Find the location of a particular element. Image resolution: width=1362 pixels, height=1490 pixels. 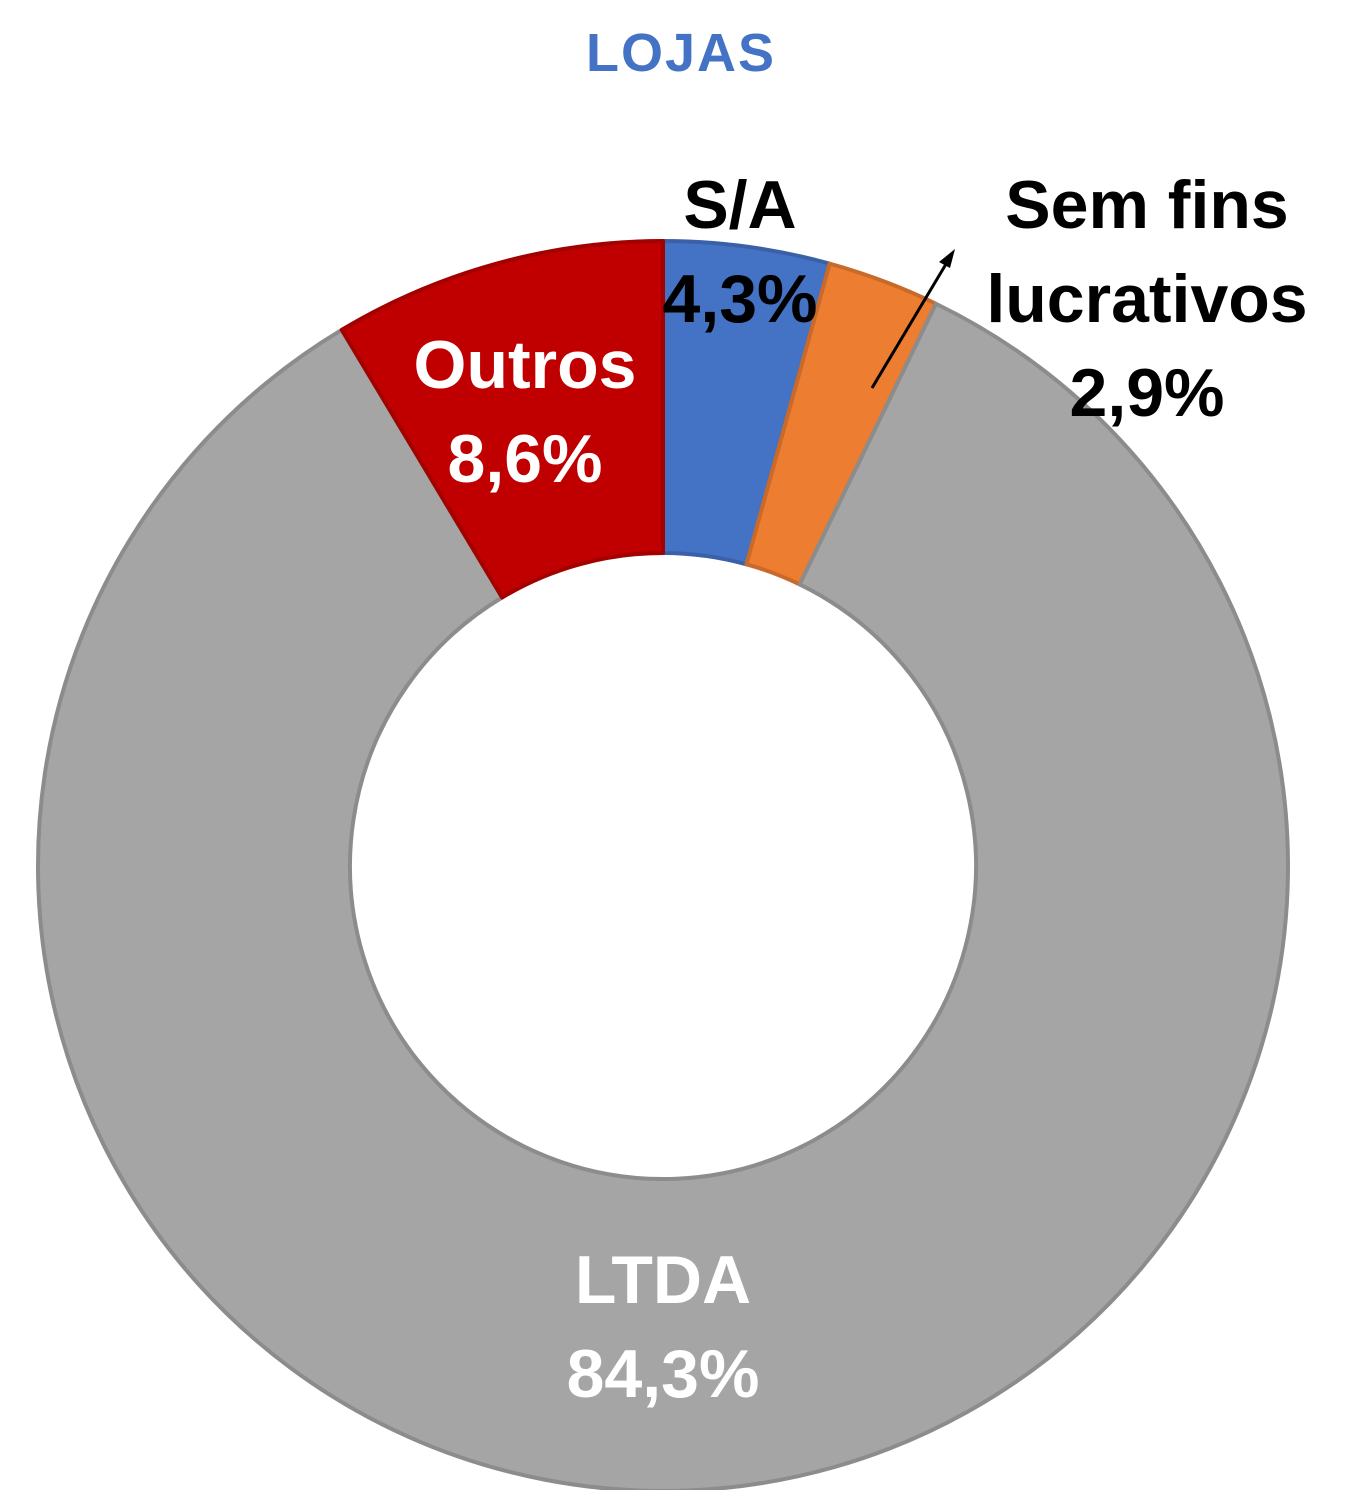

data-label: Outros 8,6% is located at coordinates (525, 412).